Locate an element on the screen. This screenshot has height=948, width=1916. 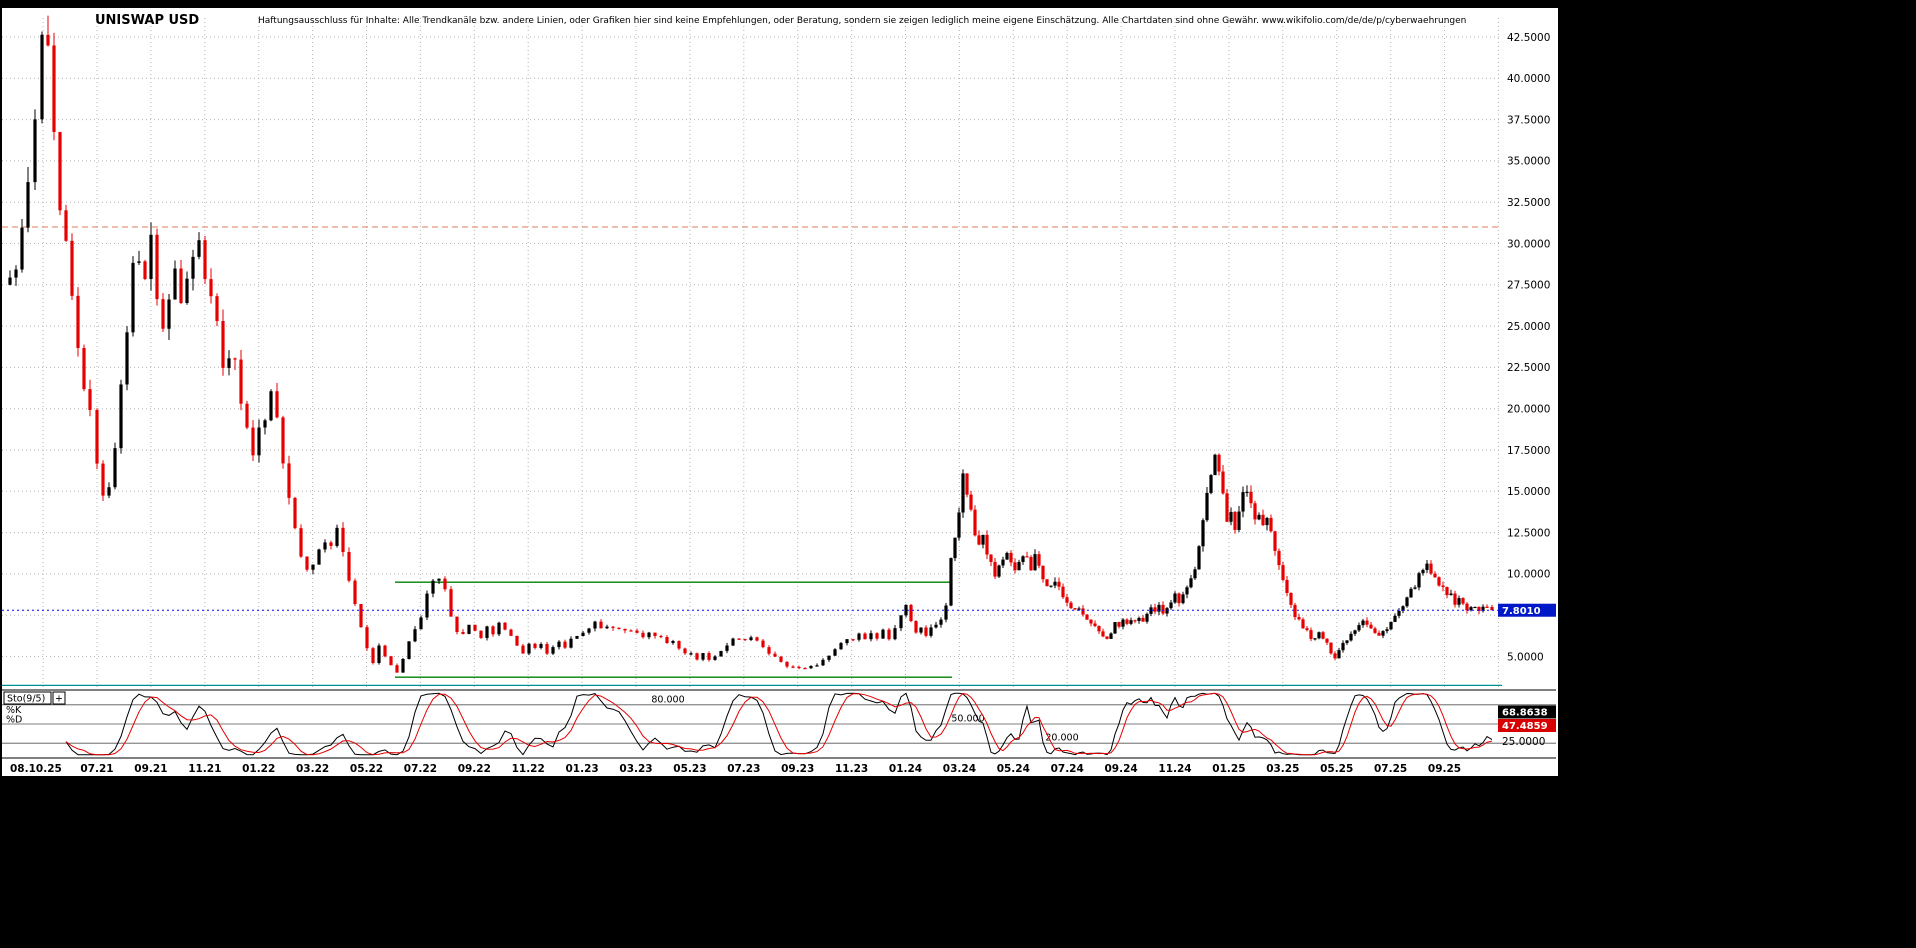
date-tick-label: 09.25 is located at coordinates (1444, 769).